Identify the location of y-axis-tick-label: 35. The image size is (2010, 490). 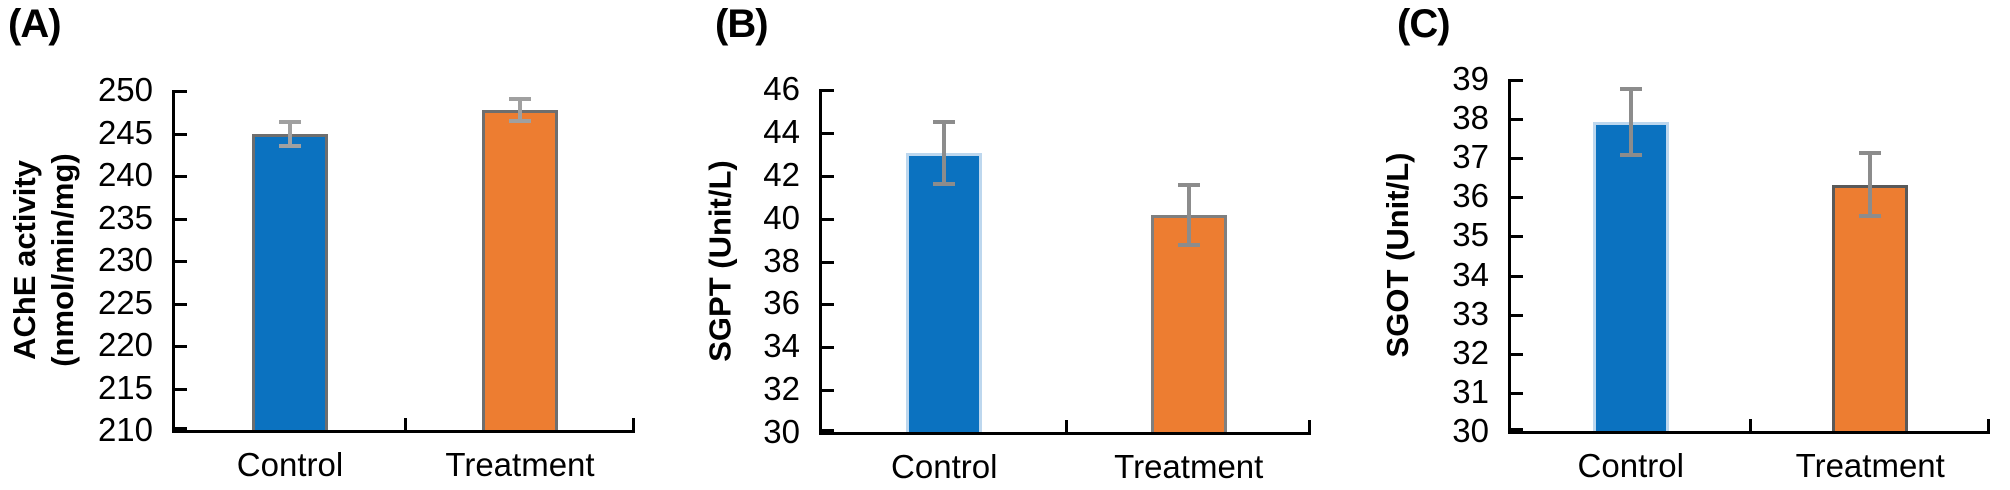
(1470, 235).